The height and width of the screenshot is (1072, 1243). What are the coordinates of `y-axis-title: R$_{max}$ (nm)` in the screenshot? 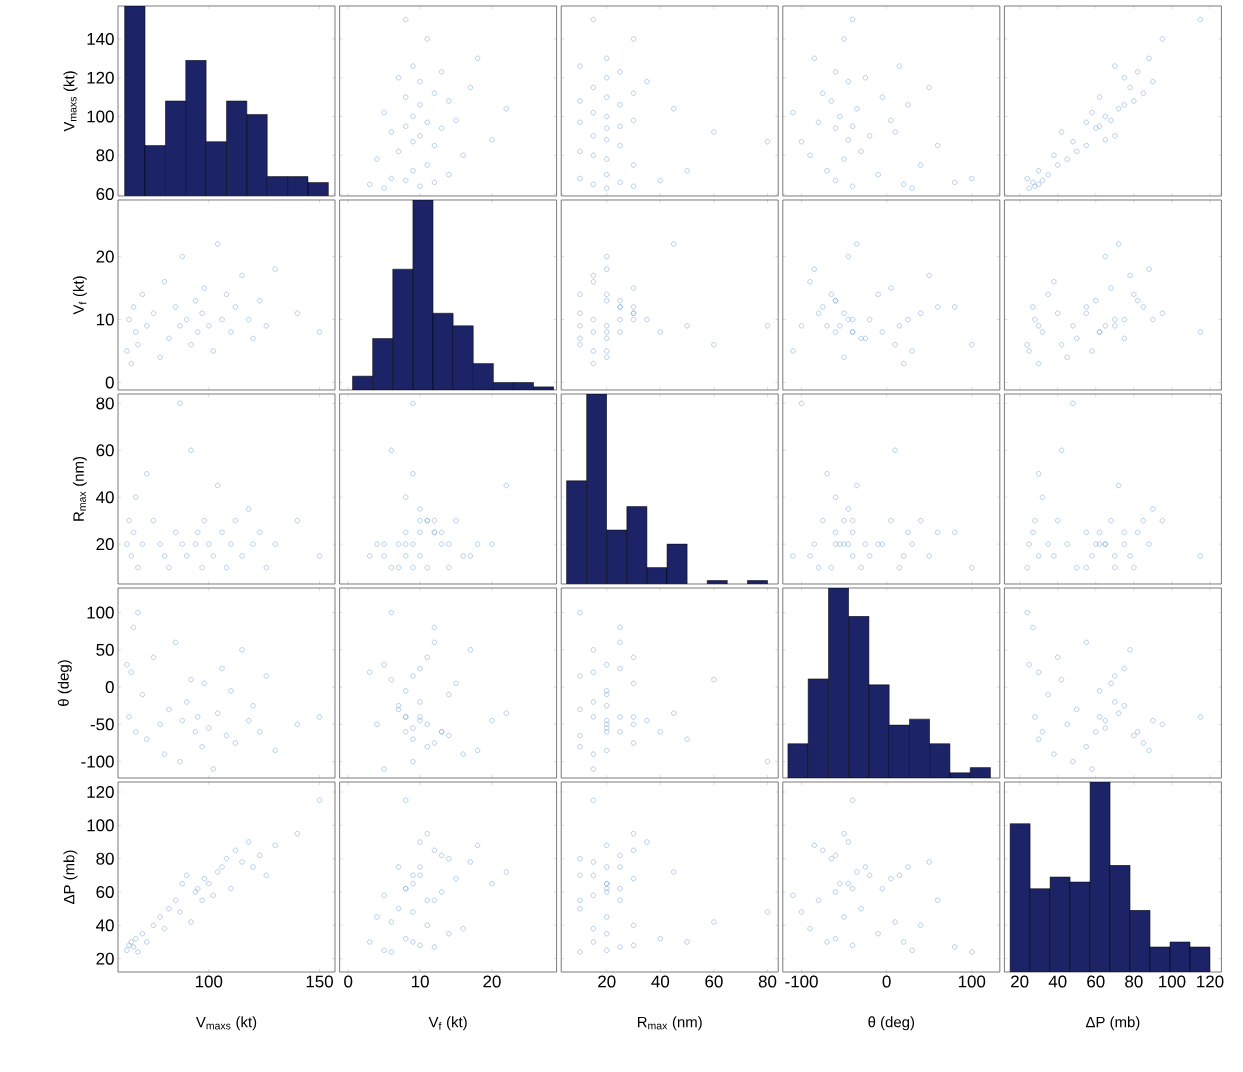 It's located at (79, 488).